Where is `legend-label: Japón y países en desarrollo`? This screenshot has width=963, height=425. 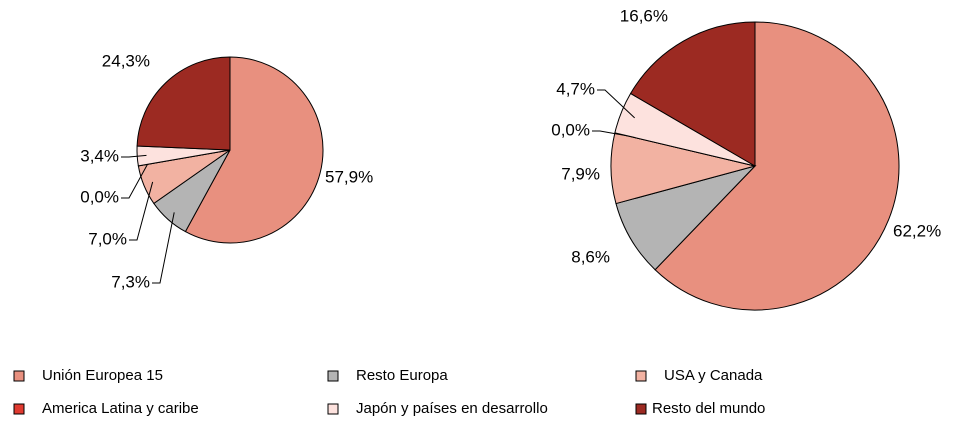
legend-label: Japón y países en desarrollo is located at coordinates (452, 408).